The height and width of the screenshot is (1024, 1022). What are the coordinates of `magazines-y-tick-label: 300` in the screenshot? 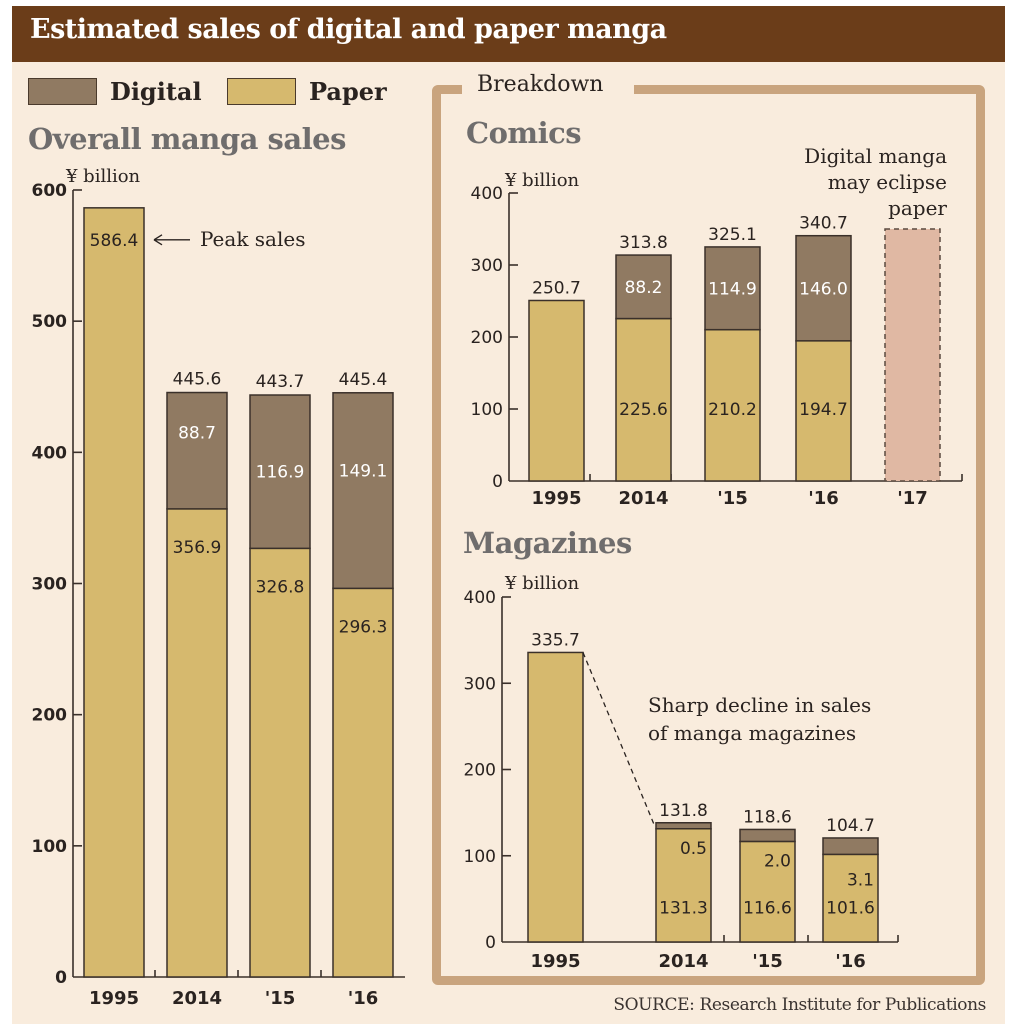 It's located at (480, 684).